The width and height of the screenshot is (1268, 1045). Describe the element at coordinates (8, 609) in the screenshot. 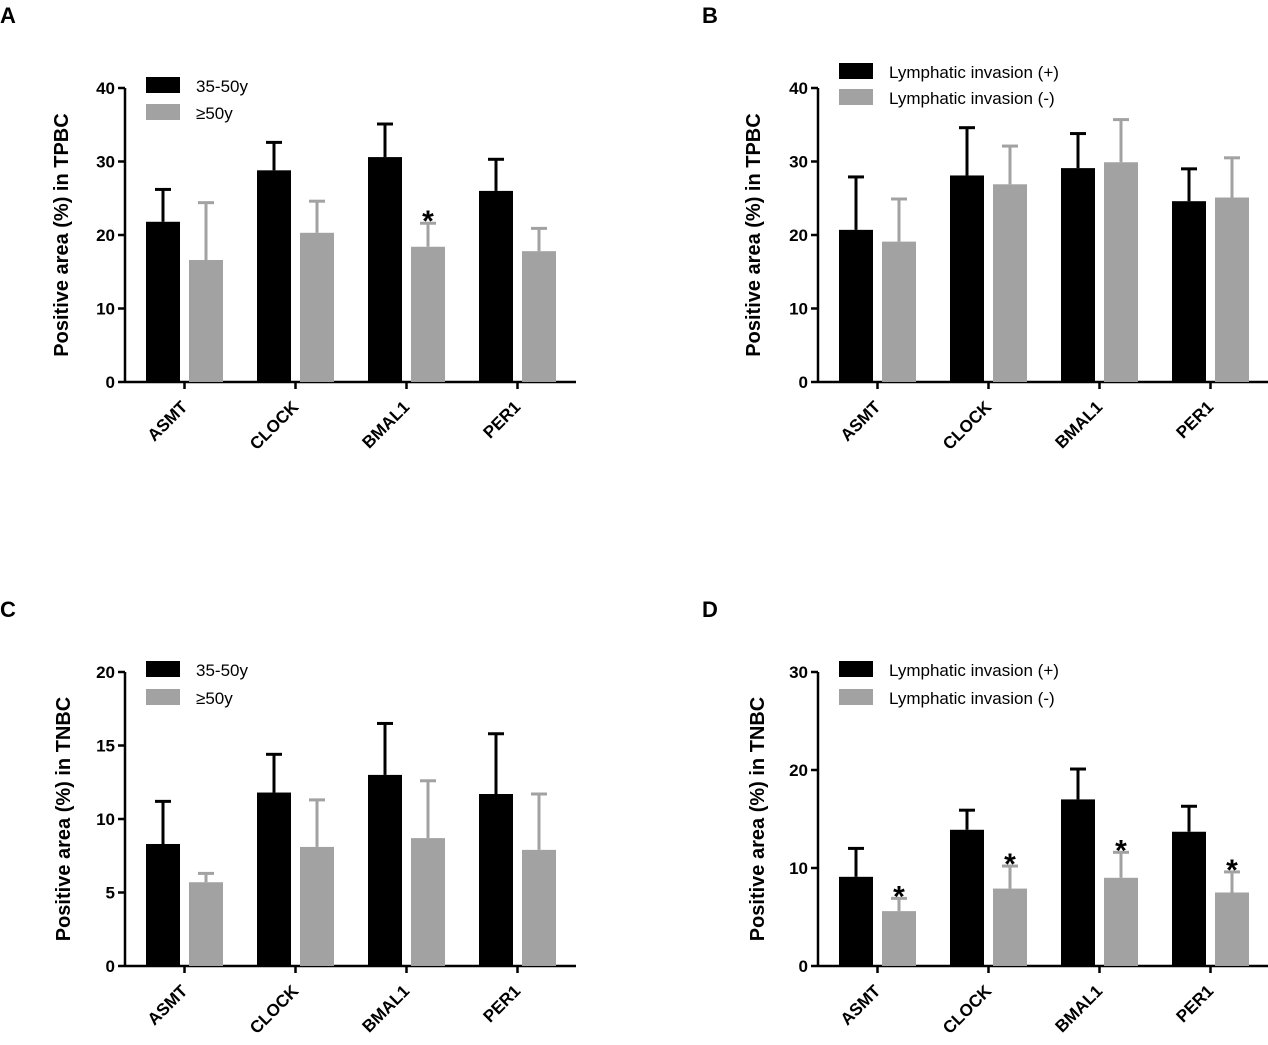

I see `panel-letter: C` at that location.